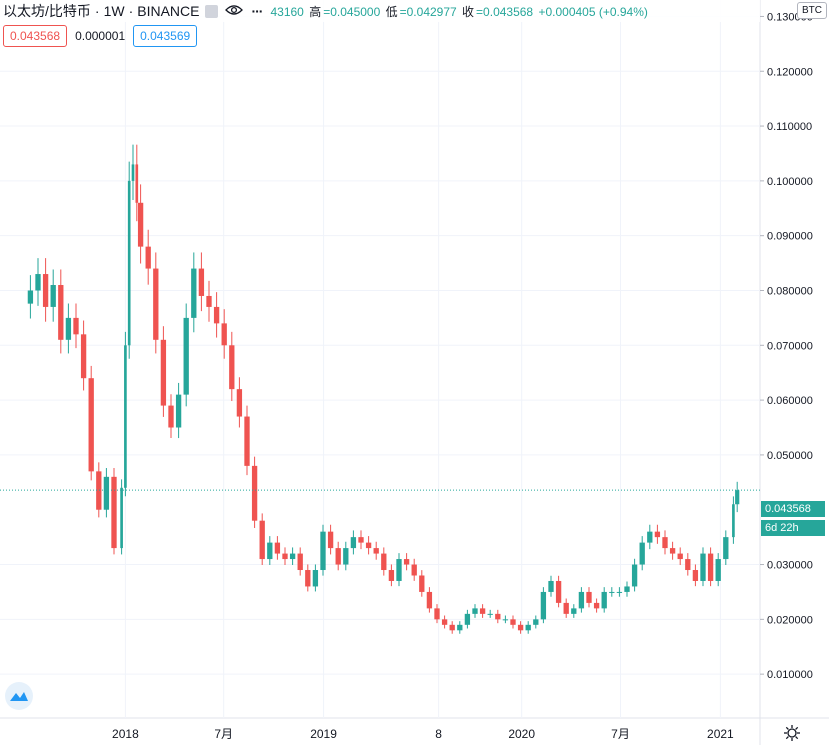 The width and height of the screenshot is (829, 748). I want to click on time-tick-label: 8, so click(438, 734).